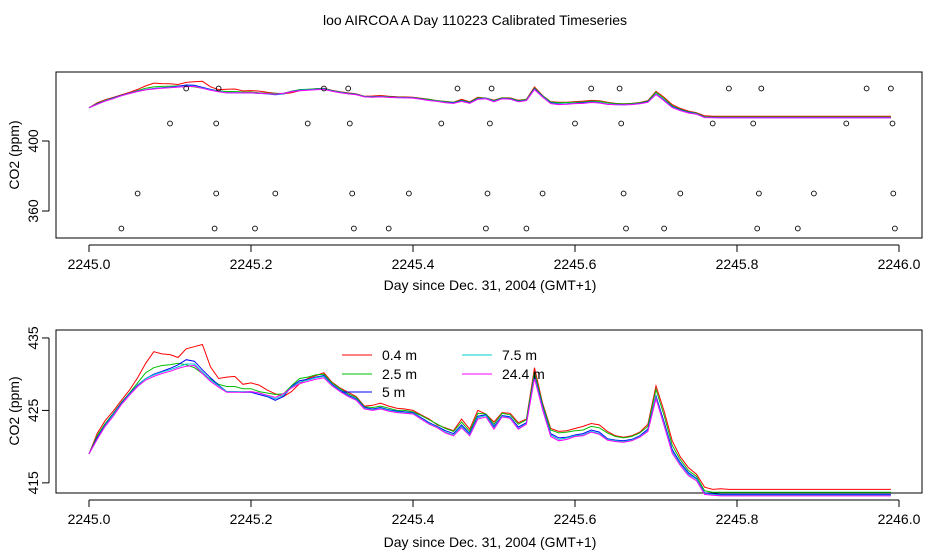 This screenshot has height=550, width=950. What do you see at coordinates (899, 264) in the screenshot?
I see `top-x-tick-label: 2246.0` at bounding box center [899, 264].